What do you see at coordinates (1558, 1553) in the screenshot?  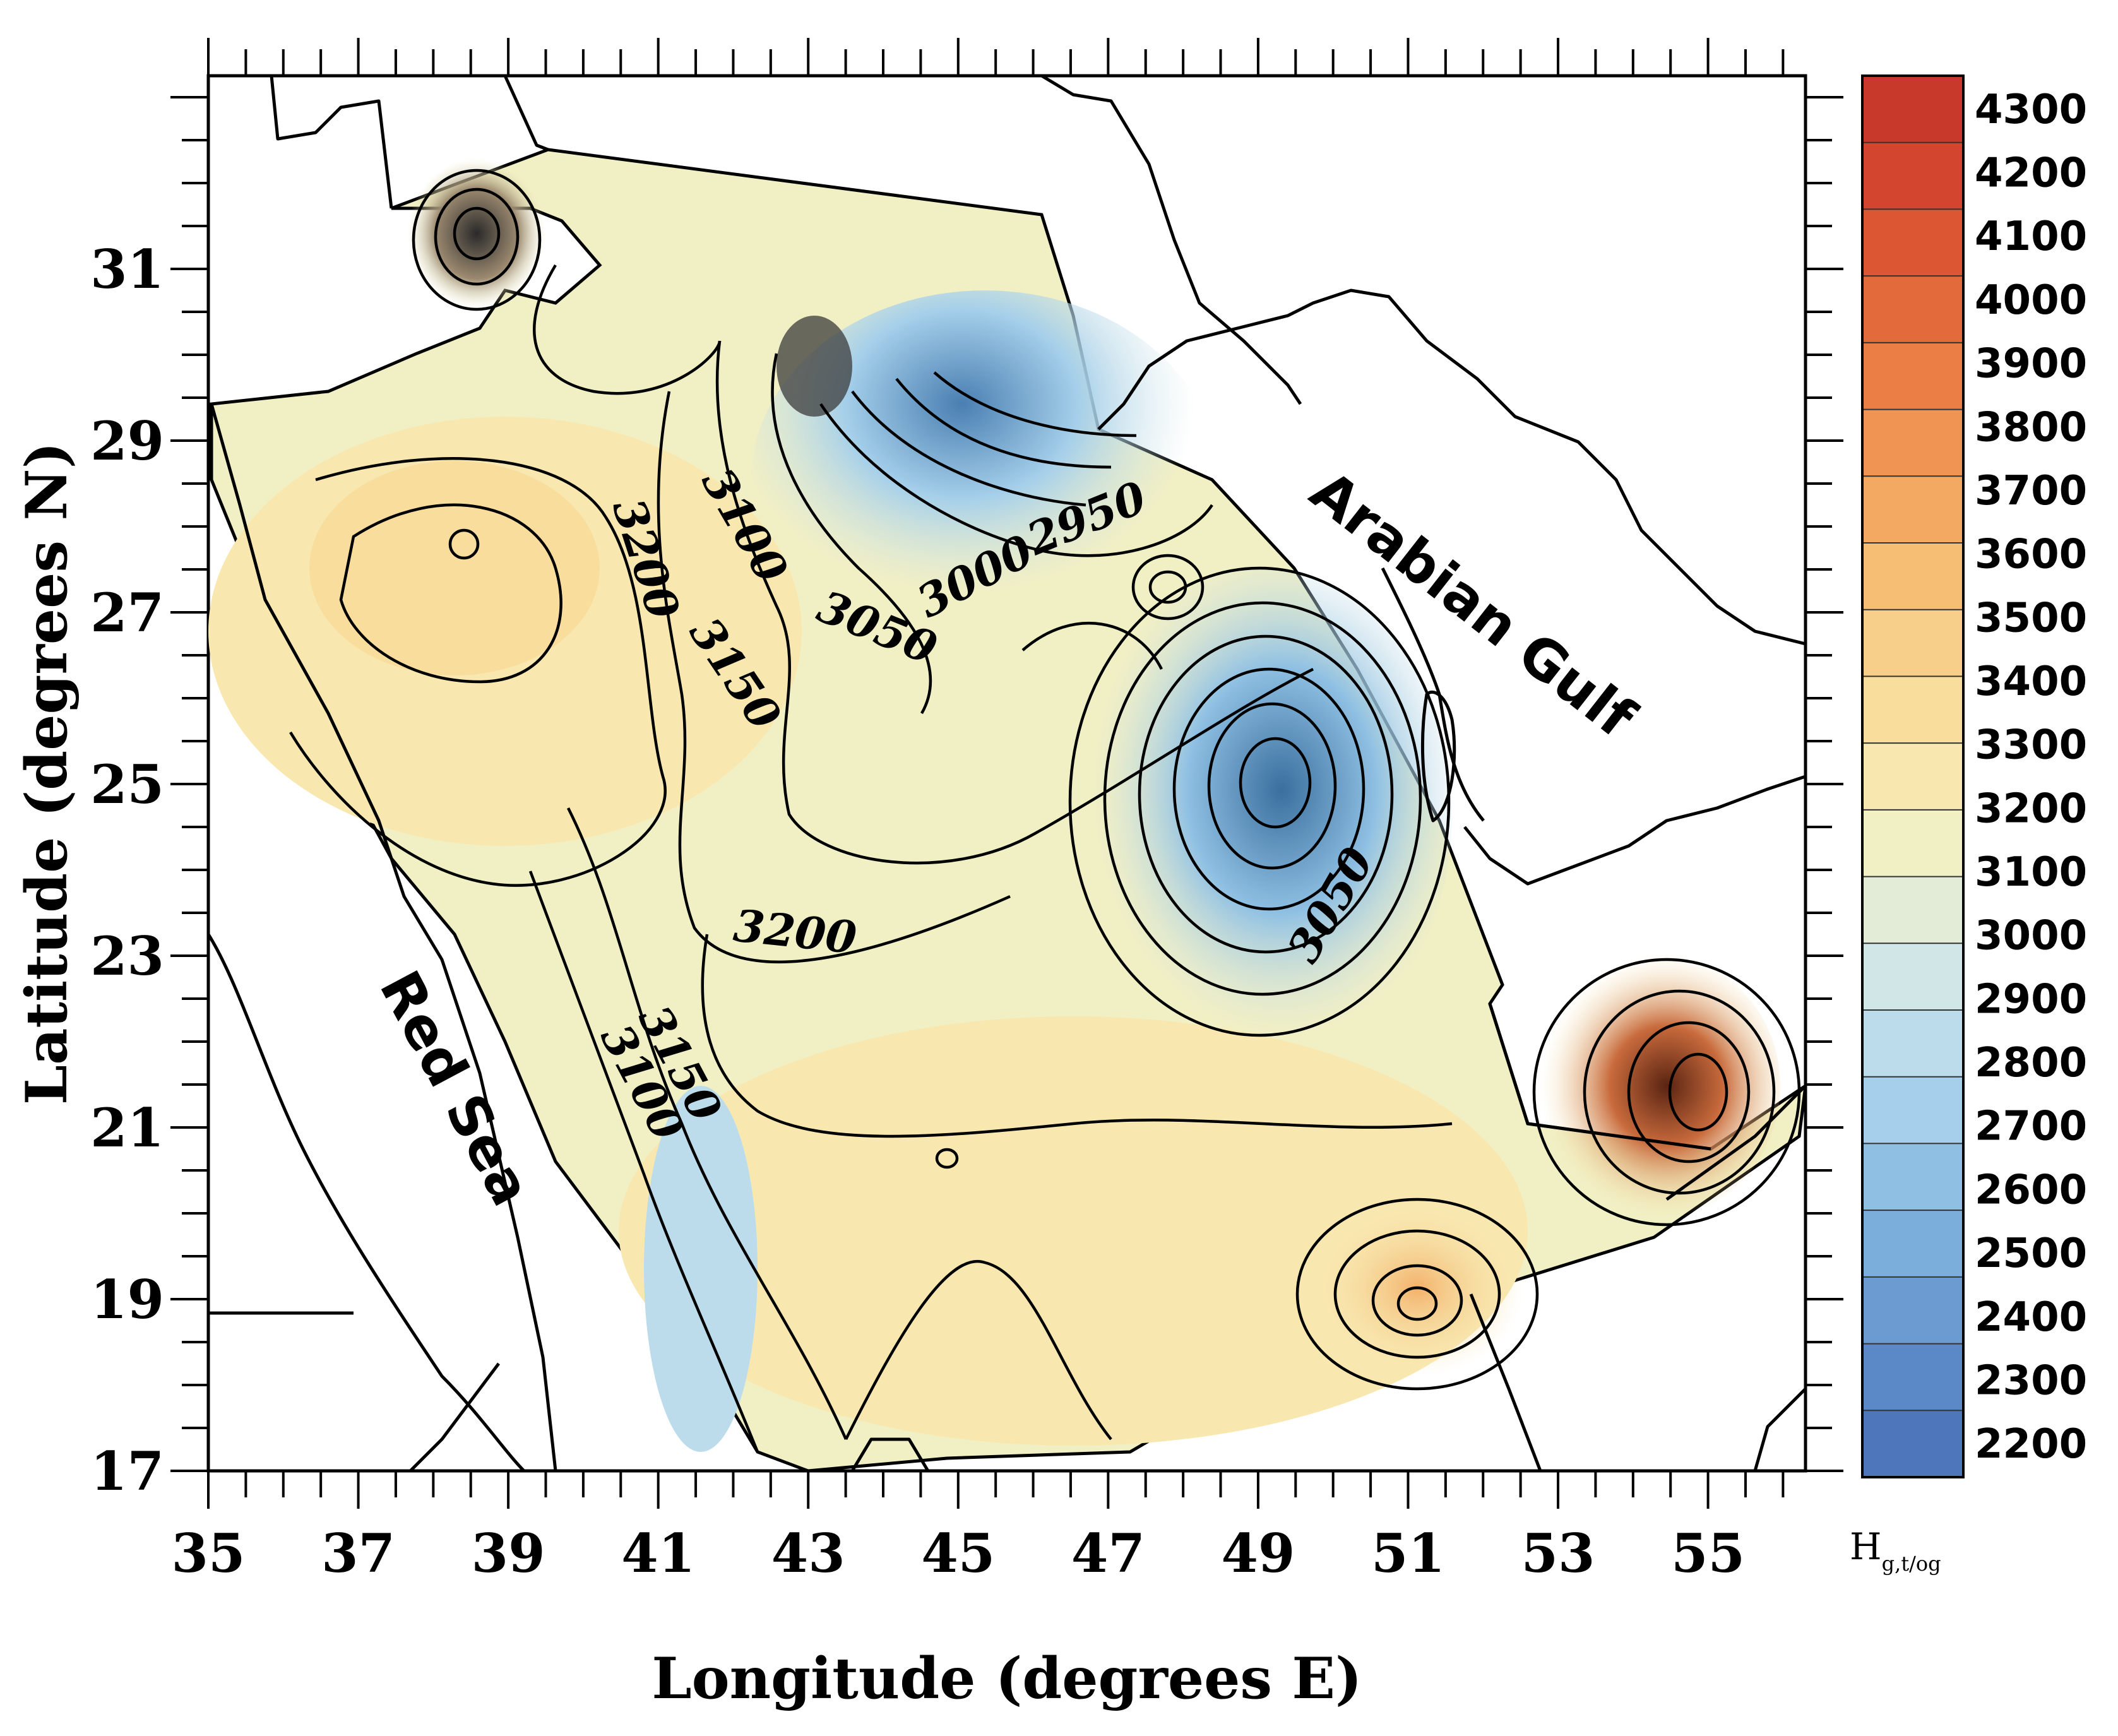 I see `x-tick-label: 53` at bounding box center [1558, 1553].